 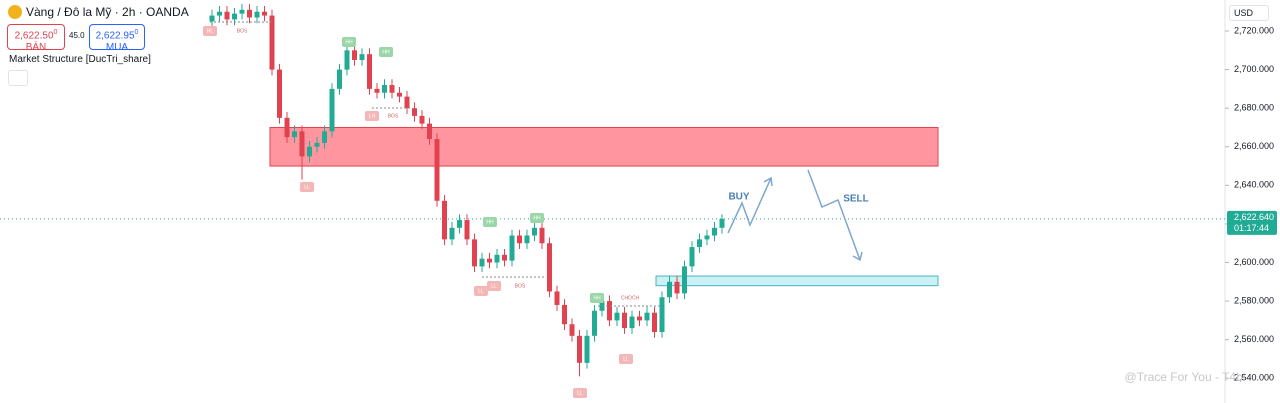 I want to click on buy-label: MUA, so click(x=117, y=48).